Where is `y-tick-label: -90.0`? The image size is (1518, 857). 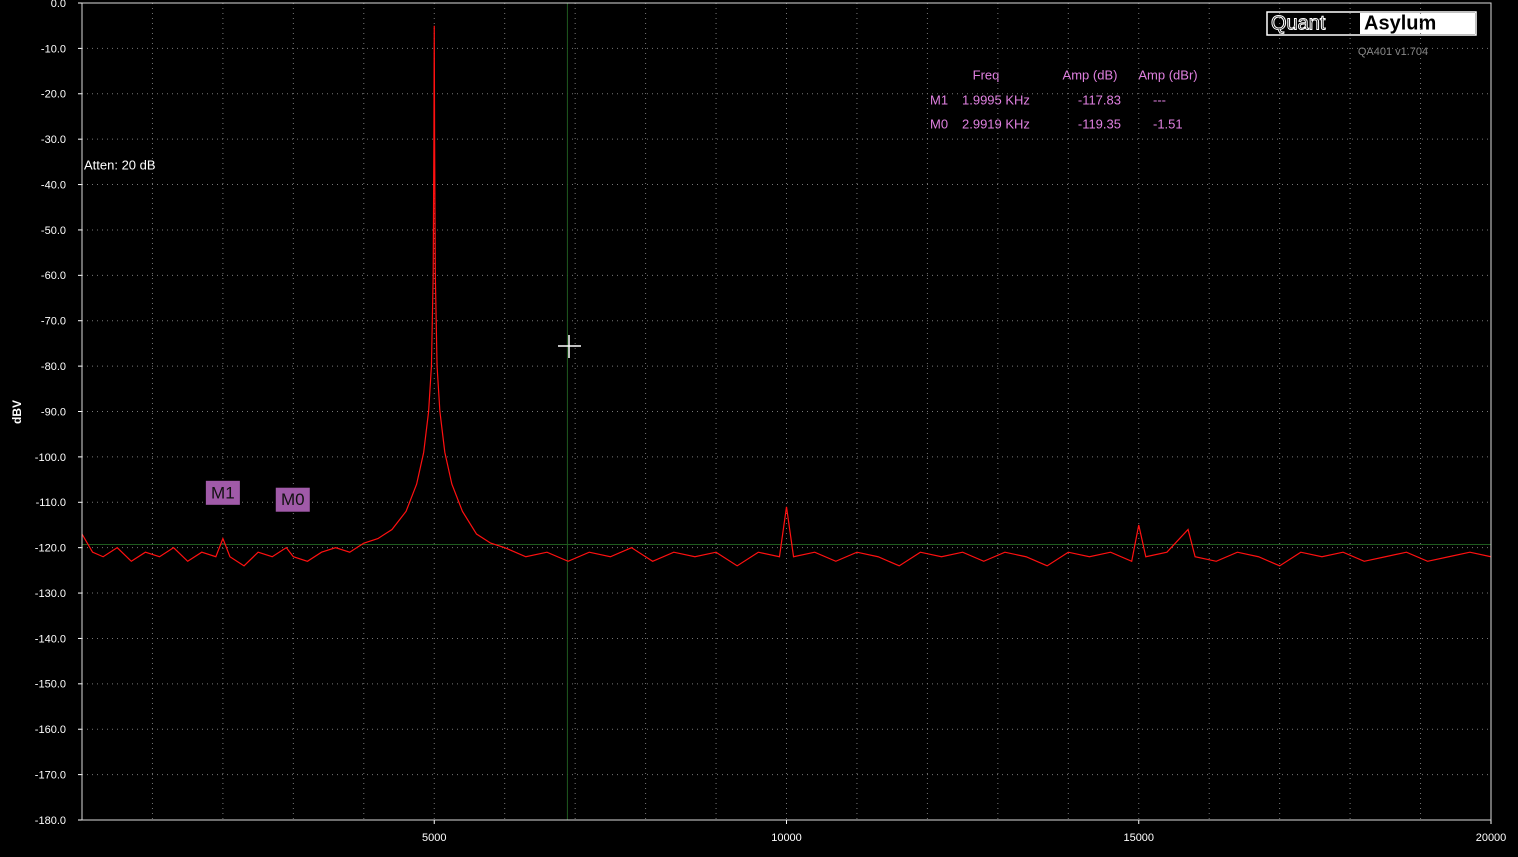
y-tick-label: -90.0 is located at coordinates (53, 412).